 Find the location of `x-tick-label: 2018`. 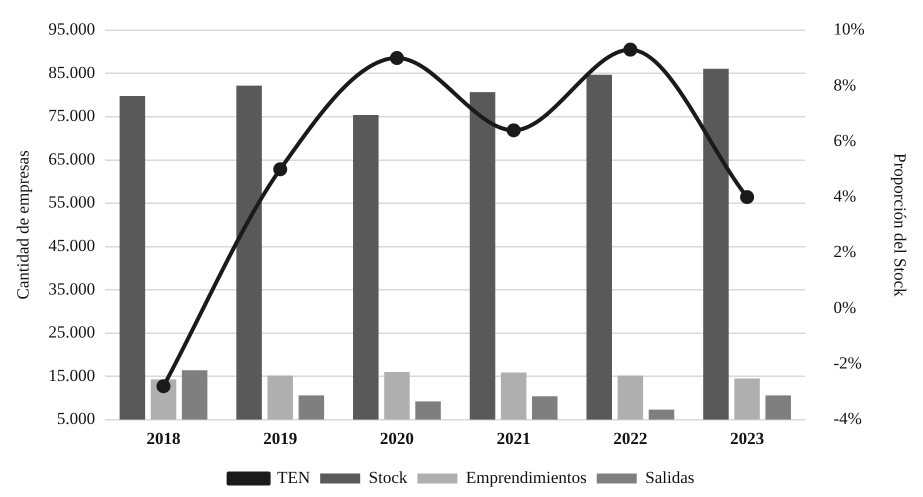

x-tick-label: 2018 is located at coordinates (163, 438).